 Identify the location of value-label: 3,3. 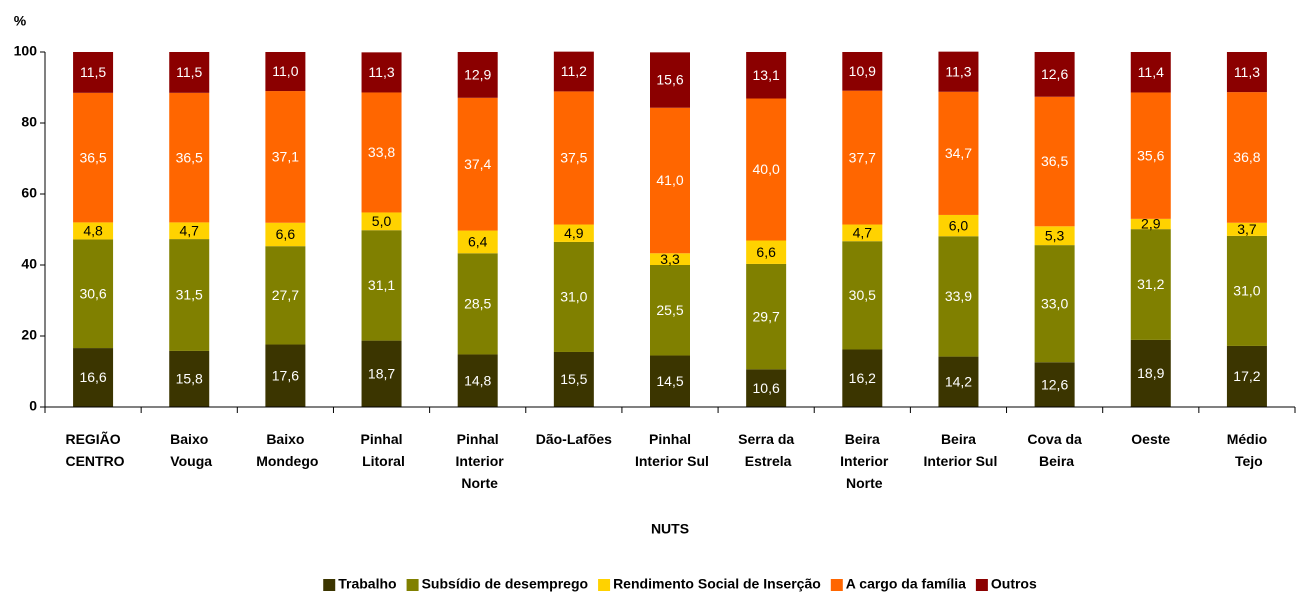
(670, 259).